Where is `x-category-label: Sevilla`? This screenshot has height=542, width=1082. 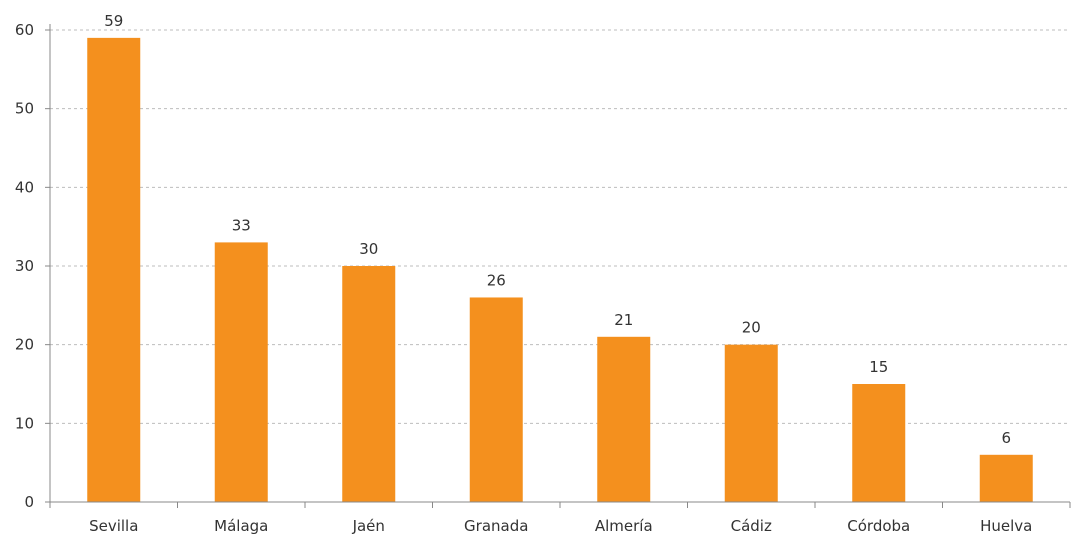 x-category-label: Sevilla is located at coordinates (113, 526).